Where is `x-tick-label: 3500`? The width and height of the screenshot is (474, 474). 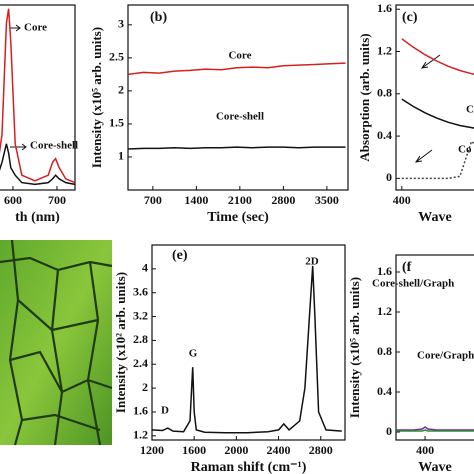 x-tick-label: 3500 is located at coordinates (327, 200).